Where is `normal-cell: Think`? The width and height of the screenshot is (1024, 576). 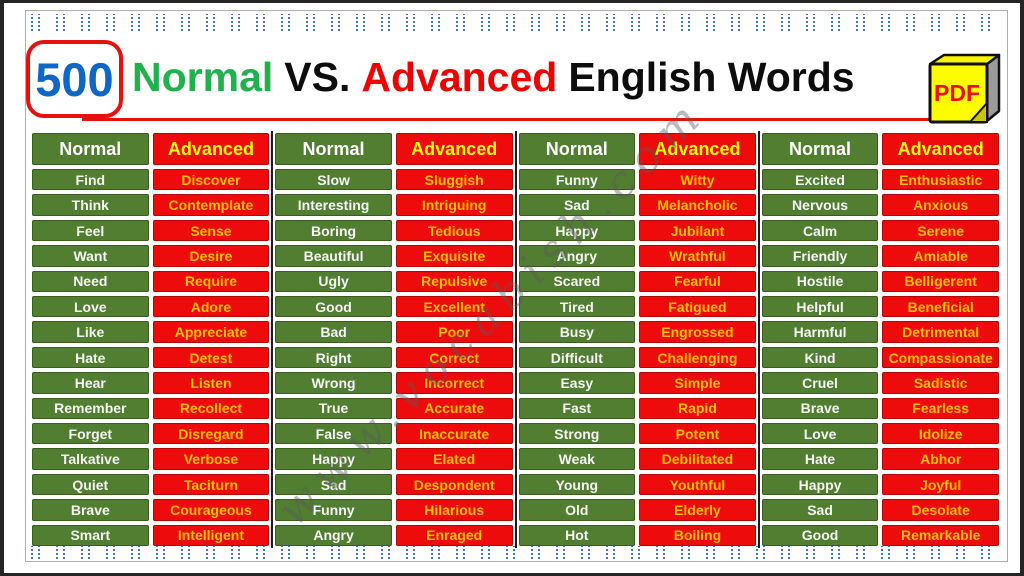
normal-cell: Think is located at coordinates (90, 205).